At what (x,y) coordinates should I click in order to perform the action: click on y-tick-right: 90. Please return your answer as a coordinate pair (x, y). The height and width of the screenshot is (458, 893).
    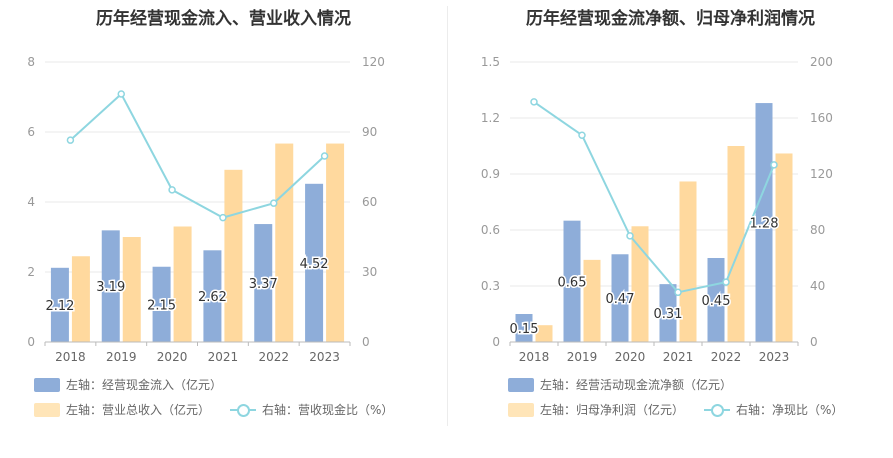
    Looking at the image, I should click on (369, 132).